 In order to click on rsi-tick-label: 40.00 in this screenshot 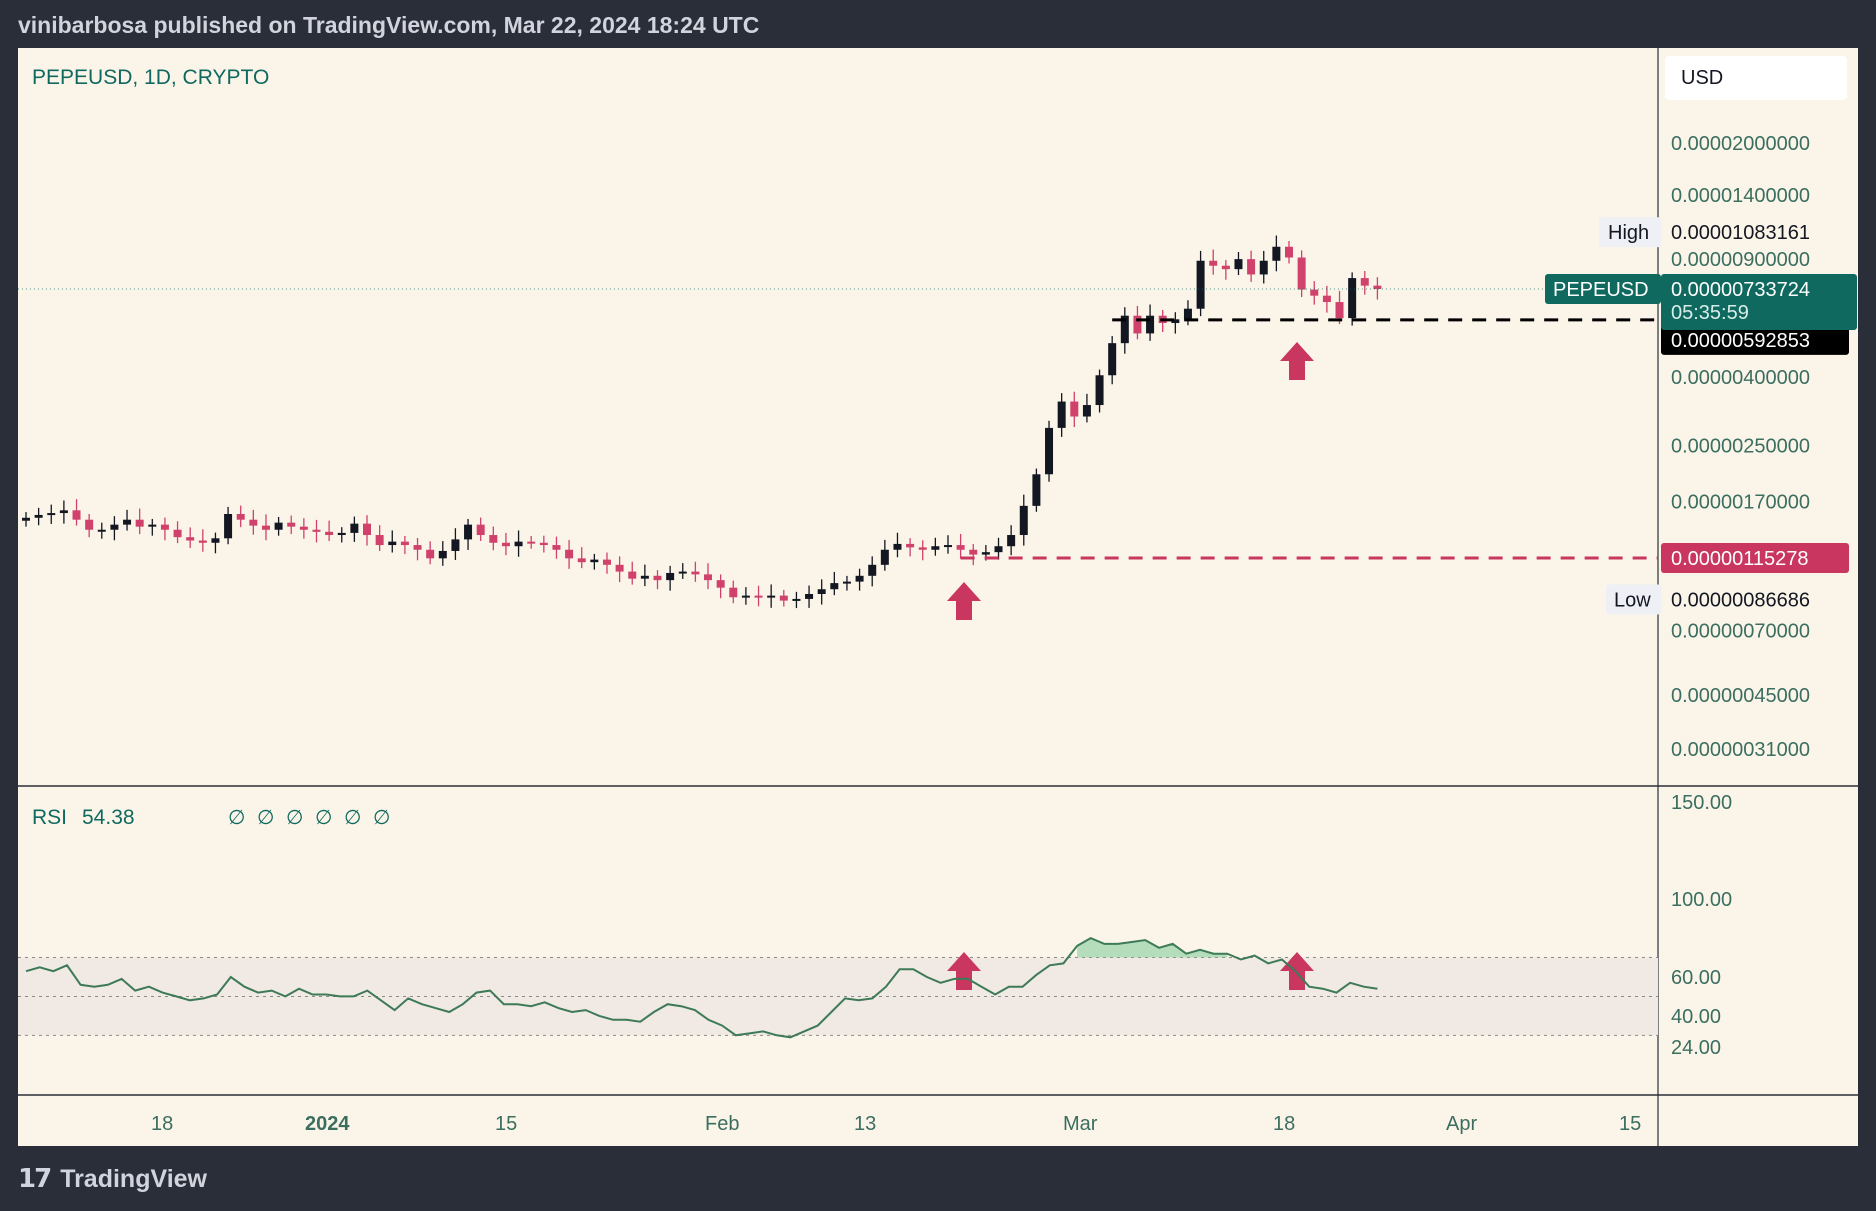, I will do `click(1696, 1017)`.